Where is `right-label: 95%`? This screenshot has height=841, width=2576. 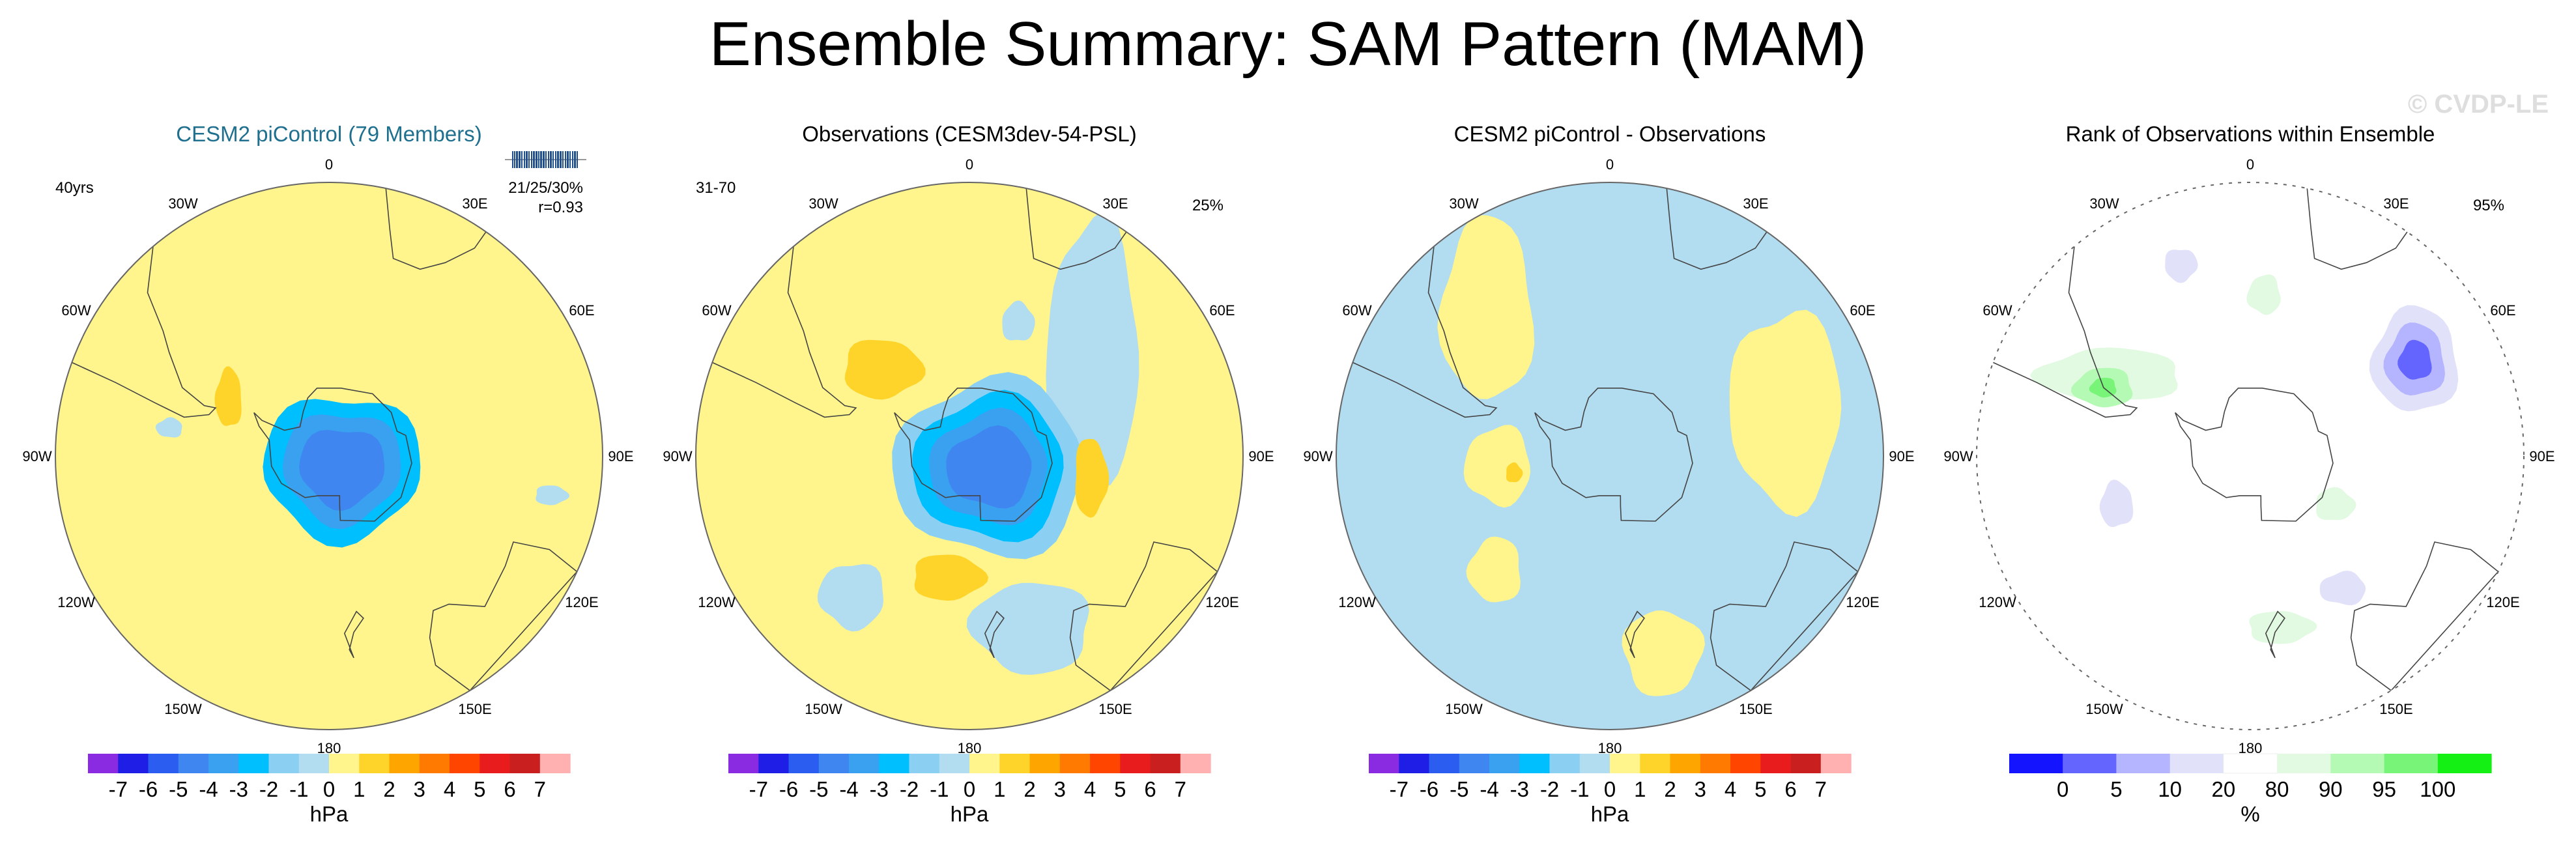
right-label: 95% is located at coordinates (2488, 206).